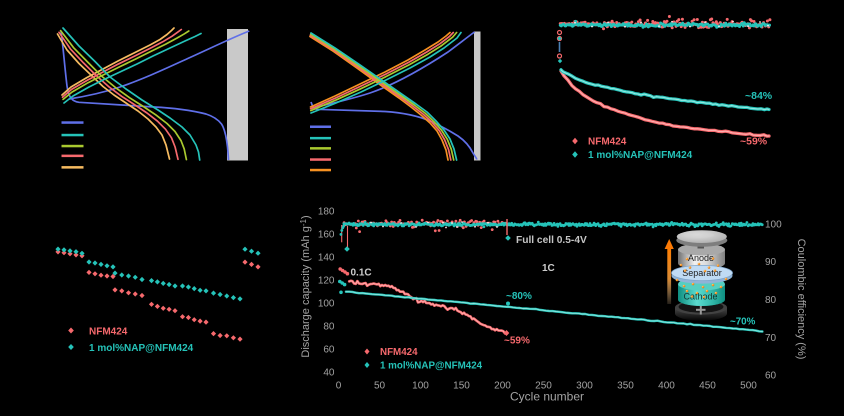 The width and height of the screenshot is (844, 416). What do you see at coordinates (543, 386) in the screenshot?
I see `svg-text: 250` at bounding box center [543, 386].